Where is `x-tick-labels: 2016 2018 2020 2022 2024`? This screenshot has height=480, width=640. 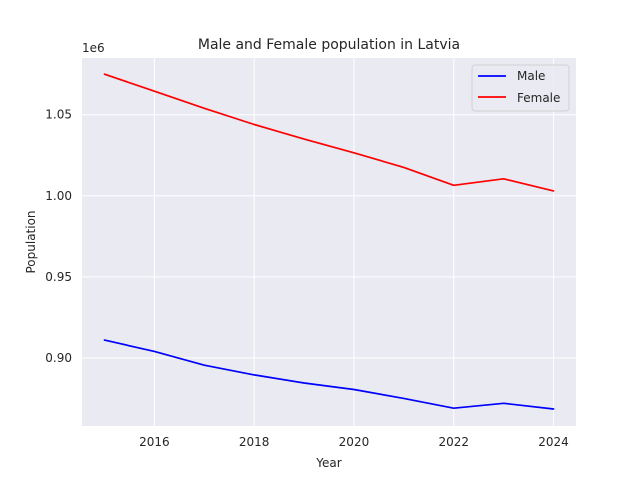 x-tick-labels: 2016 2018 2020 2022 2024 is located at coordinates (354, 442).